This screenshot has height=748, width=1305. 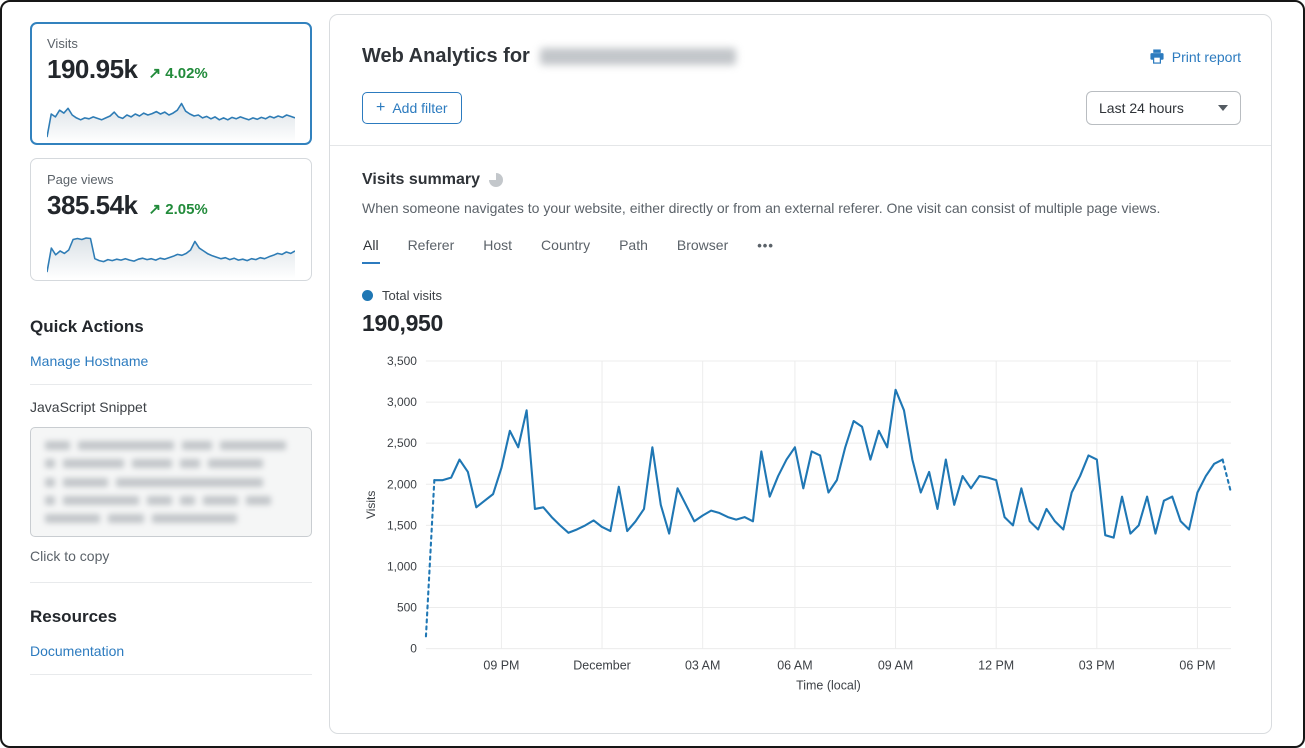 What do you see at coordinates (402, 566) in the screenshot?
I see `svg-text: 1,000` at bounding box center [402, 566].